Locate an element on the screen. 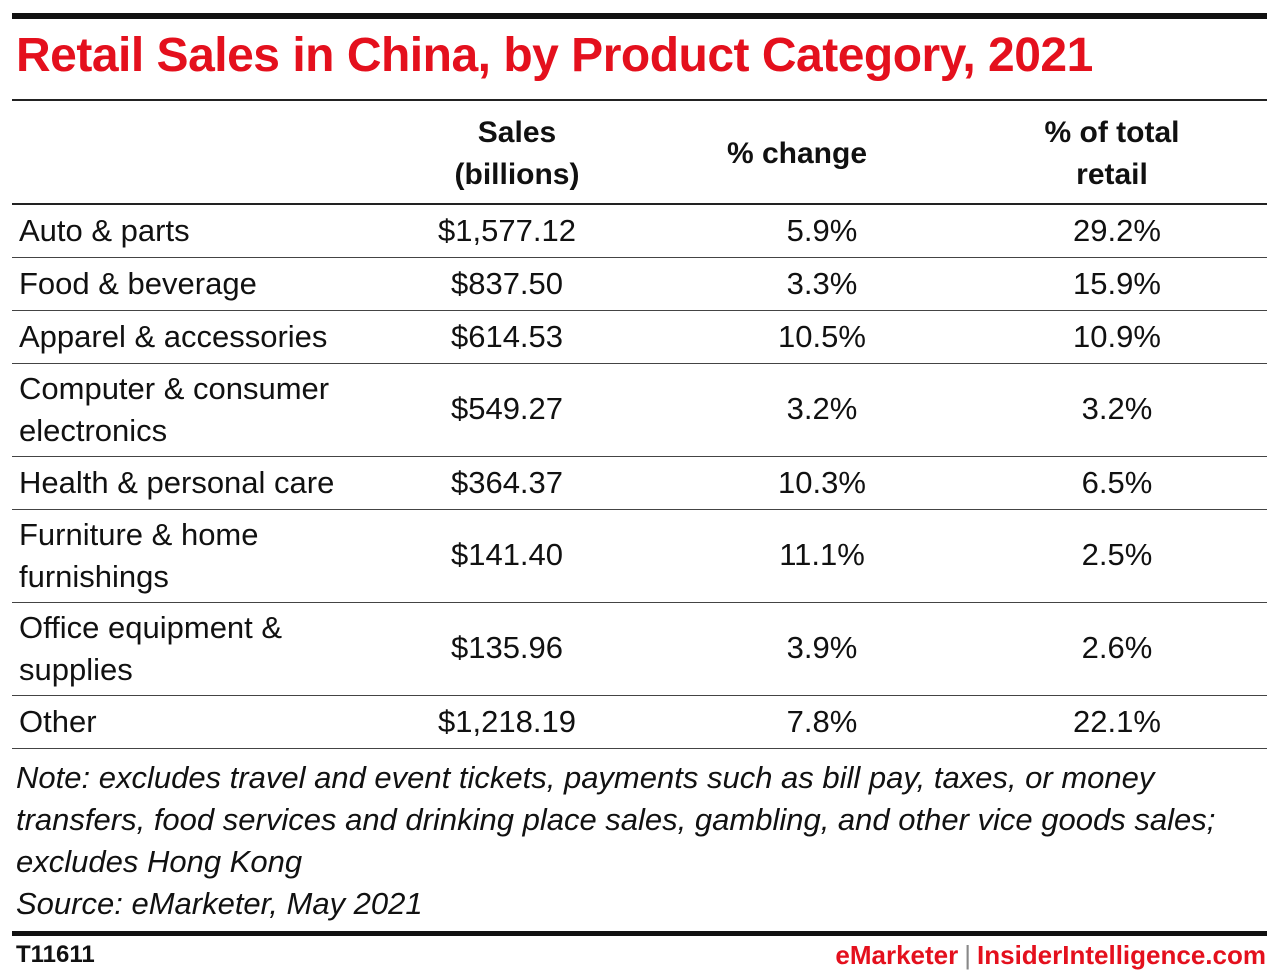 The image size is (1280, 971). row-total: 22.1% is located at coordinates (1117, 721).